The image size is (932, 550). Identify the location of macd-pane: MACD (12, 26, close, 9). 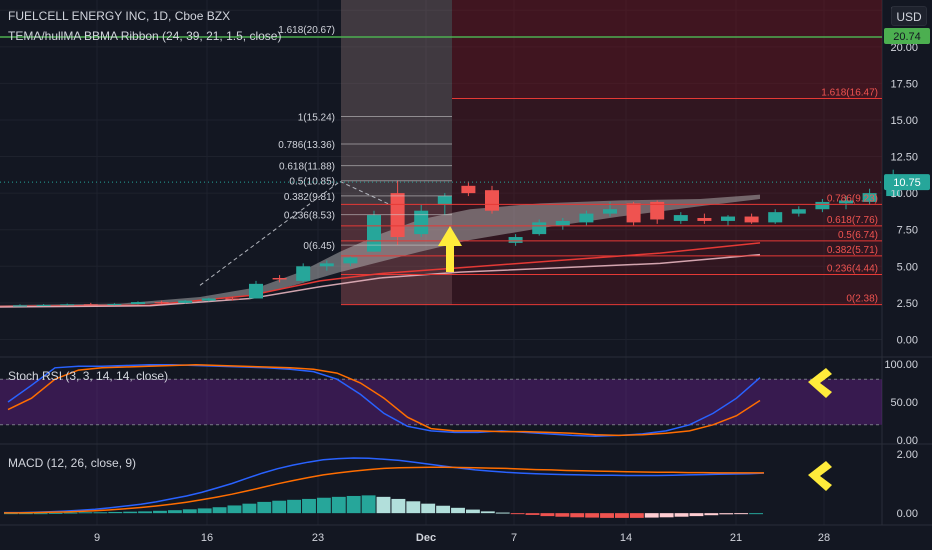
(384, 487).